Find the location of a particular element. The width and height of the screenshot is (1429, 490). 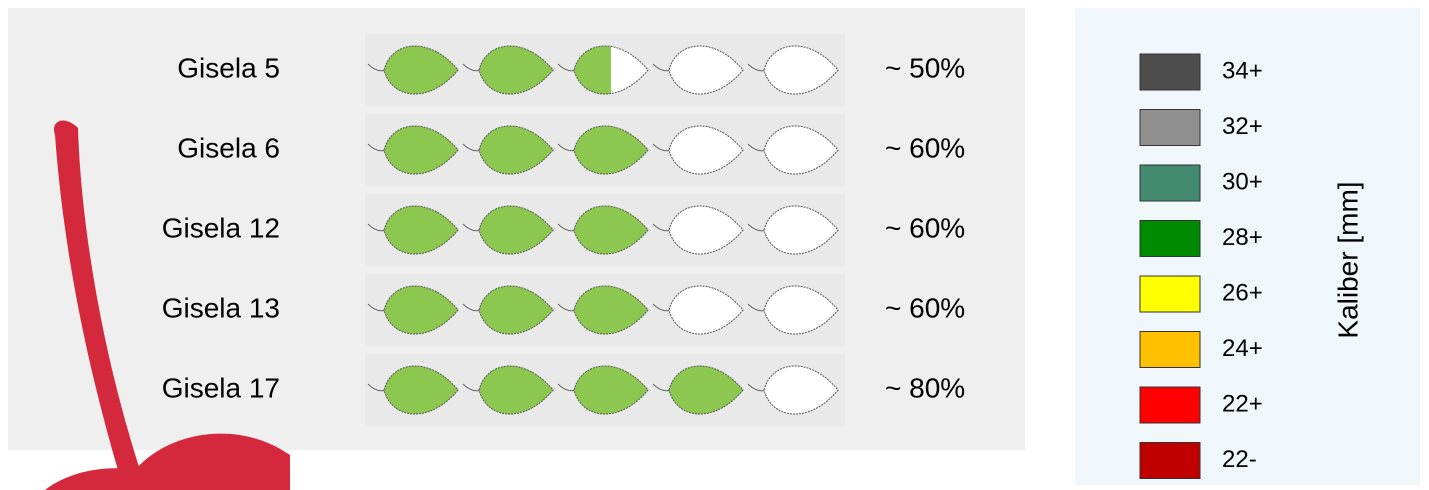

legend-label: 24+ is located at coordinates (1242, 348).